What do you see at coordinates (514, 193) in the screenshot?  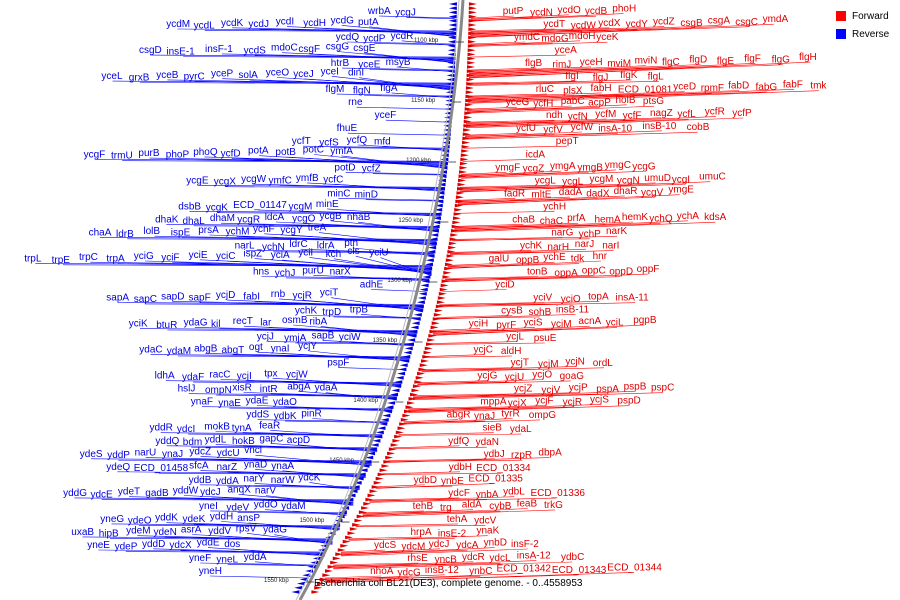 I see `forward-gene-label: fadR` at bounding box center [514, 193].